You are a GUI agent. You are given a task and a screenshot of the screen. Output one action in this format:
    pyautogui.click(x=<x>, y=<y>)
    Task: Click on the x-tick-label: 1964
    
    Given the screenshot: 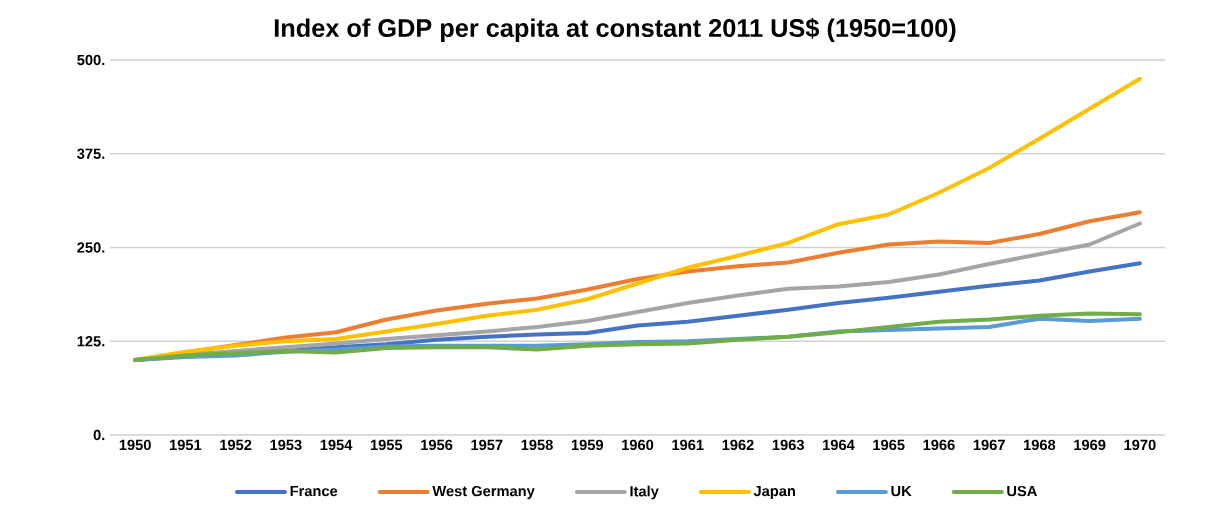 What is the action you would take?
    pyautogui.click(x=839, y=445)
    